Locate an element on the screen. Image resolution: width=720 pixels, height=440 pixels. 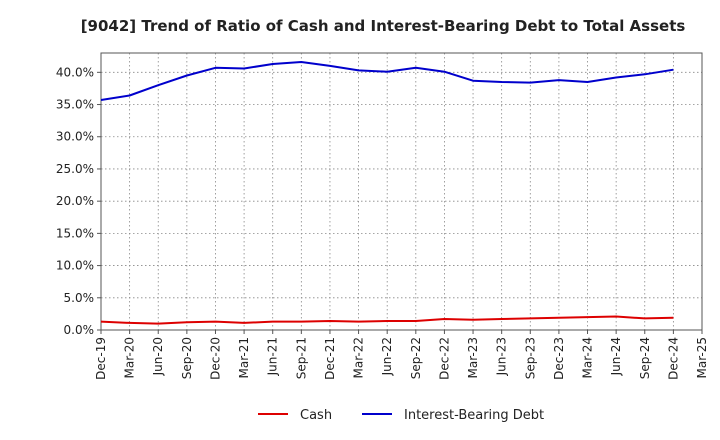
y-tick-label: 30.0% is located at coordinates (75, 137).